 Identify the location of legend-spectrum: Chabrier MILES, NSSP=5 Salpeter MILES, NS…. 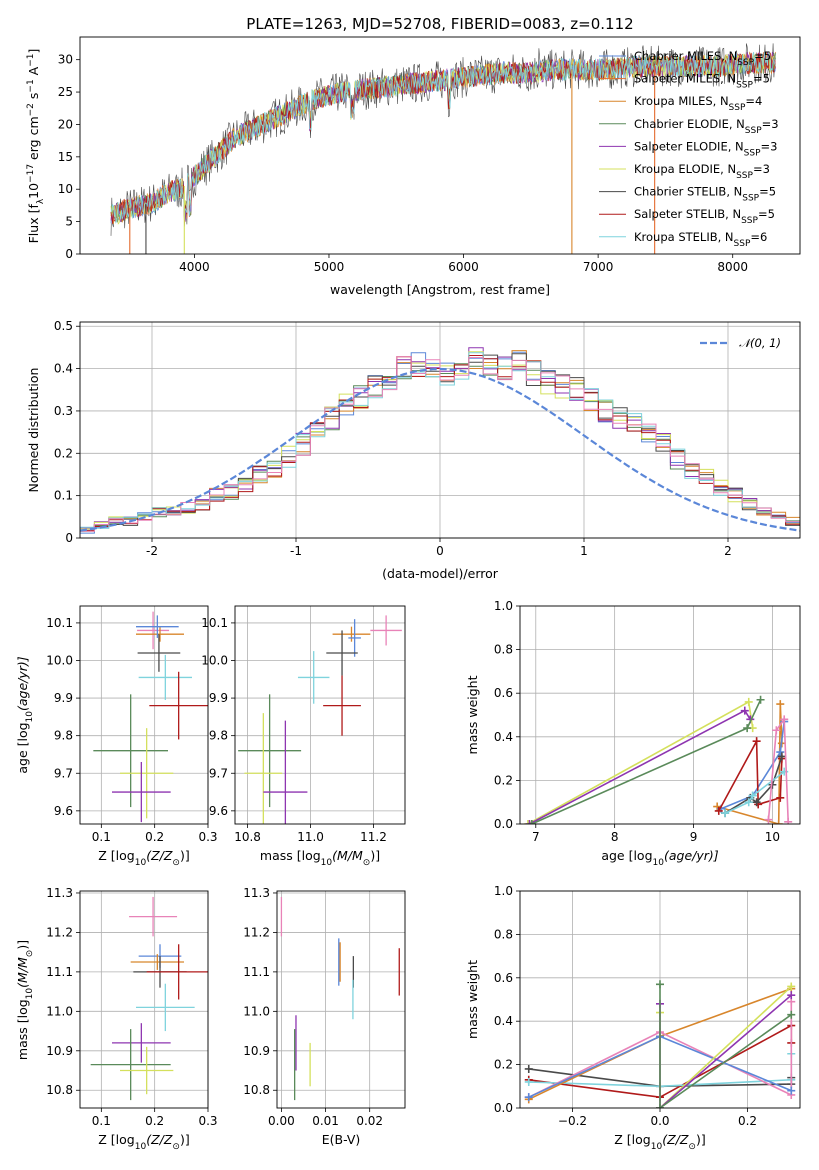
(689, 149).